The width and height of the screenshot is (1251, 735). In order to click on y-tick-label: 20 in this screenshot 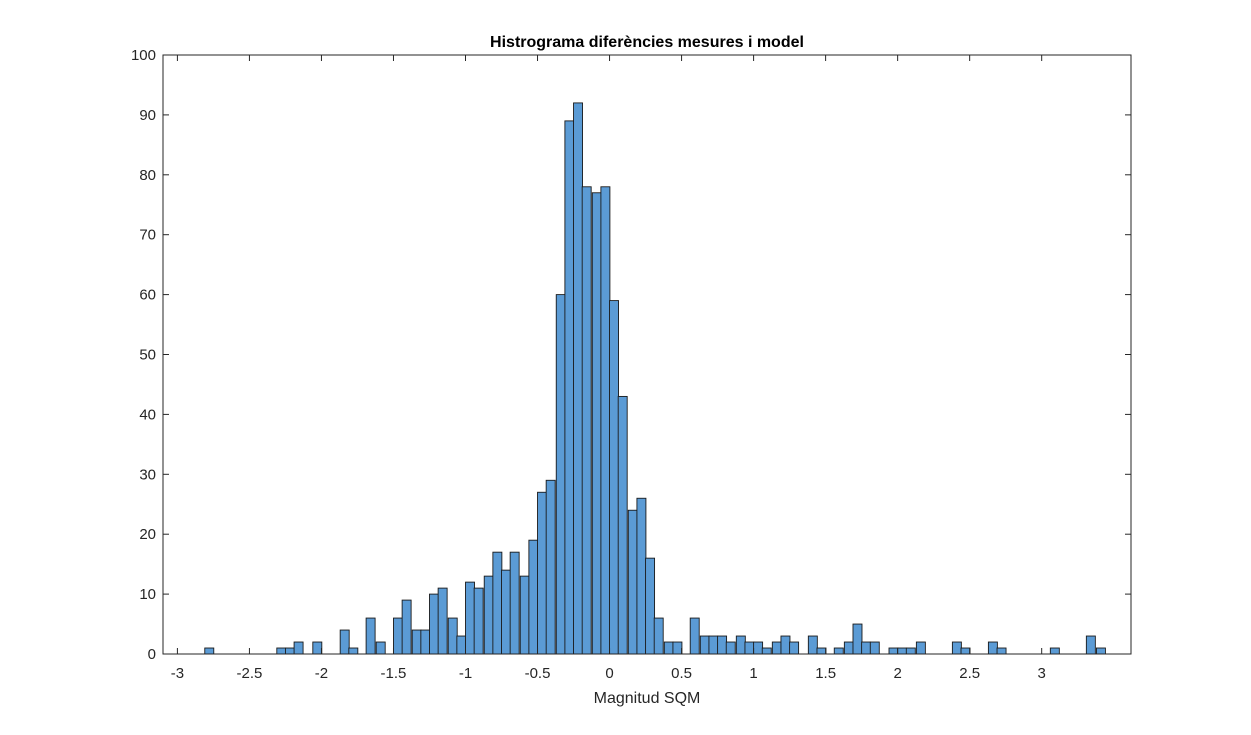, I will do `click(147, 534)`.